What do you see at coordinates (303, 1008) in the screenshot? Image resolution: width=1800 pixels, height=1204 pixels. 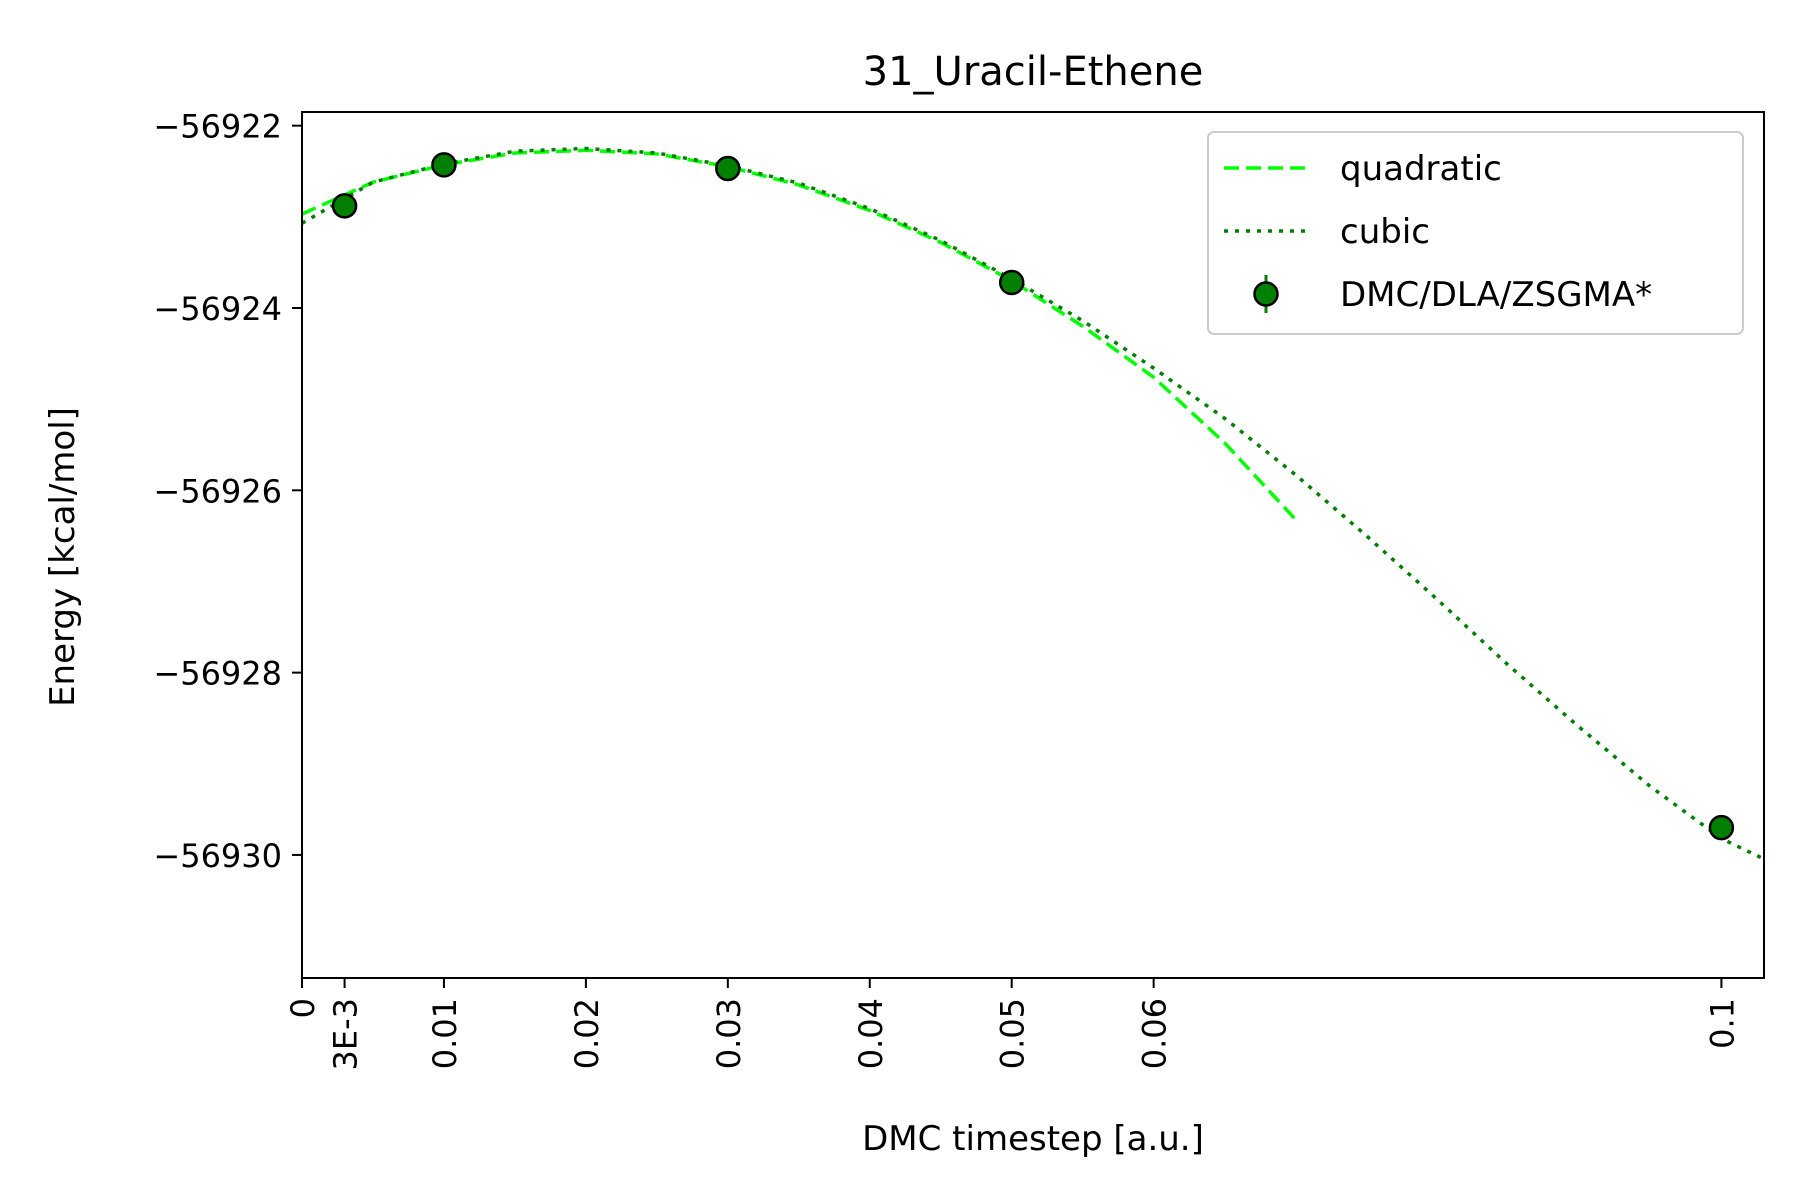 I see `x-tick-label: 0` at bounding box center [303, 1008].